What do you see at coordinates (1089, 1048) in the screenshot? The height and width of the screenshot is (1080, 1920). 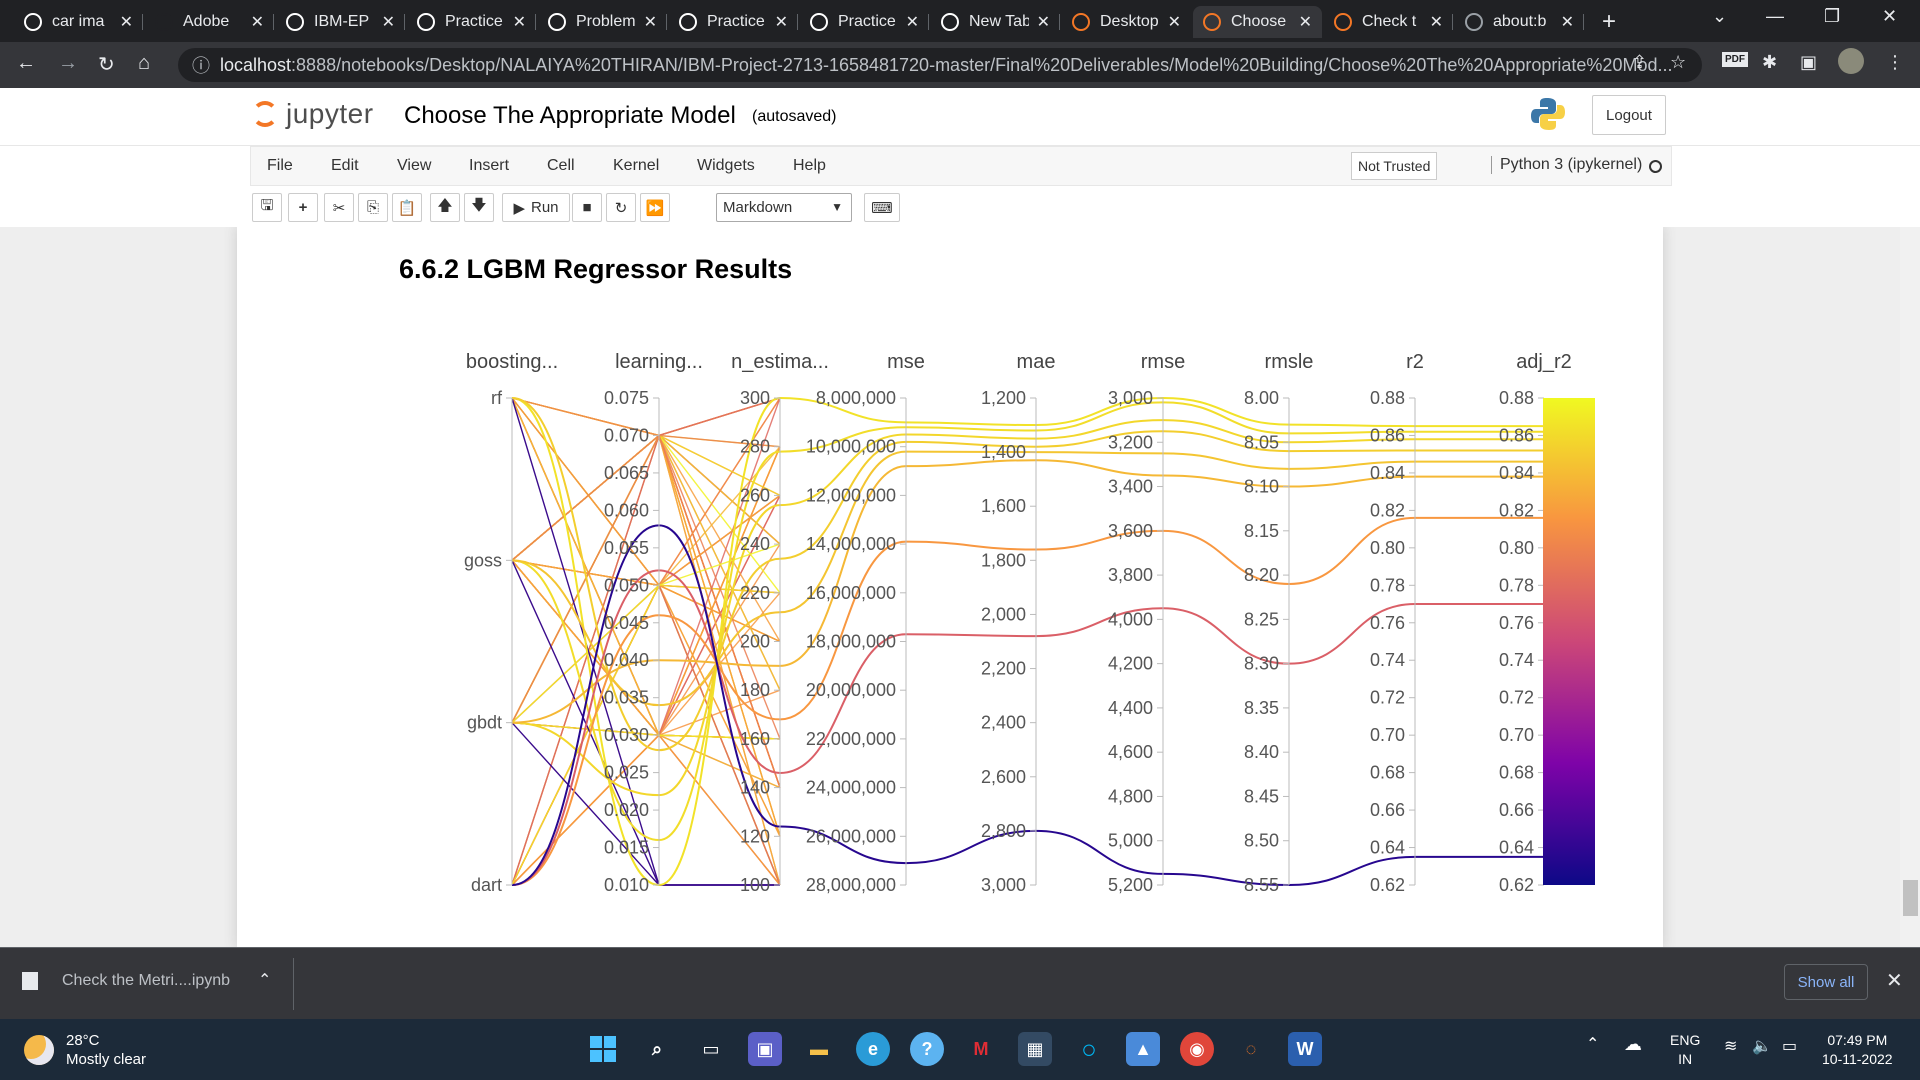 I see `cortana-icon: ○` at bounding box center [1089, 1048].